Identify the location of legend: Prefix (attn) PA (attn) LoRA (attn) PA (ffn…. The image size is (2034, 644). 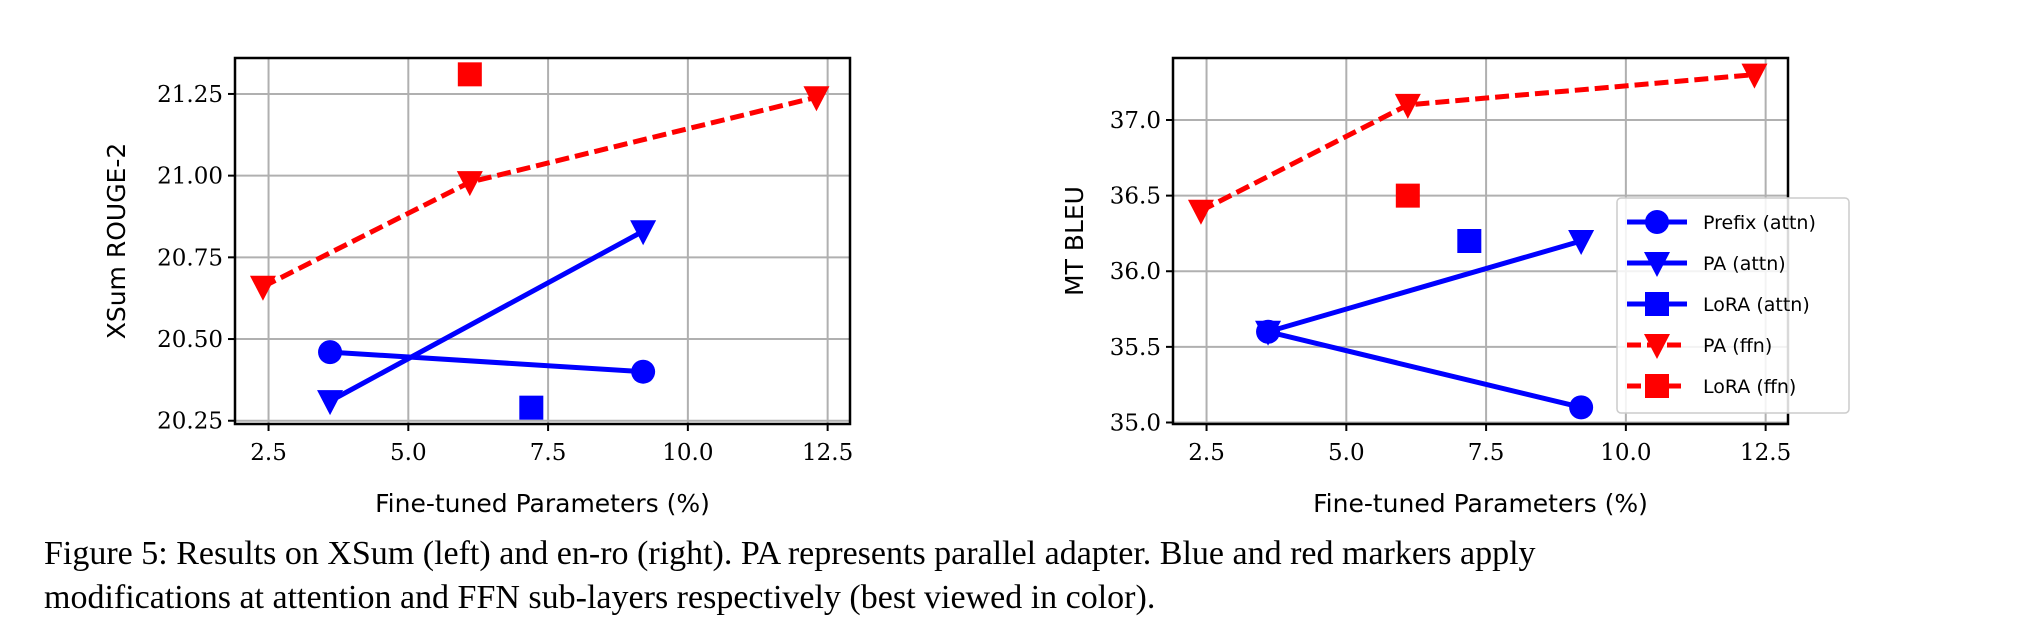
(1733, 305).